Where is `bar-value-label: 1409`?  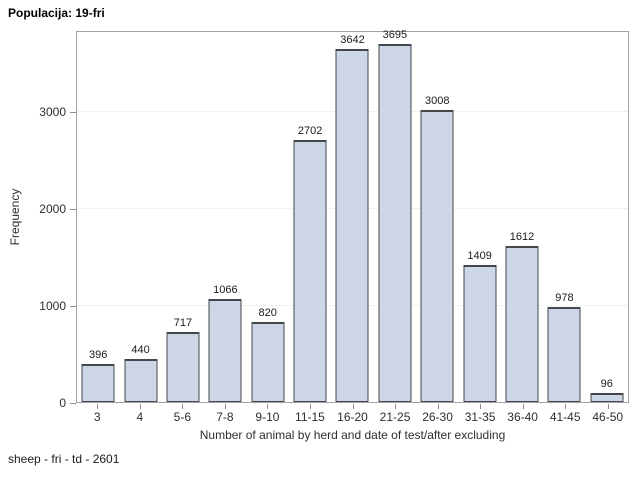
bar-value-label: 1409 is located at coordinates (479, 256).